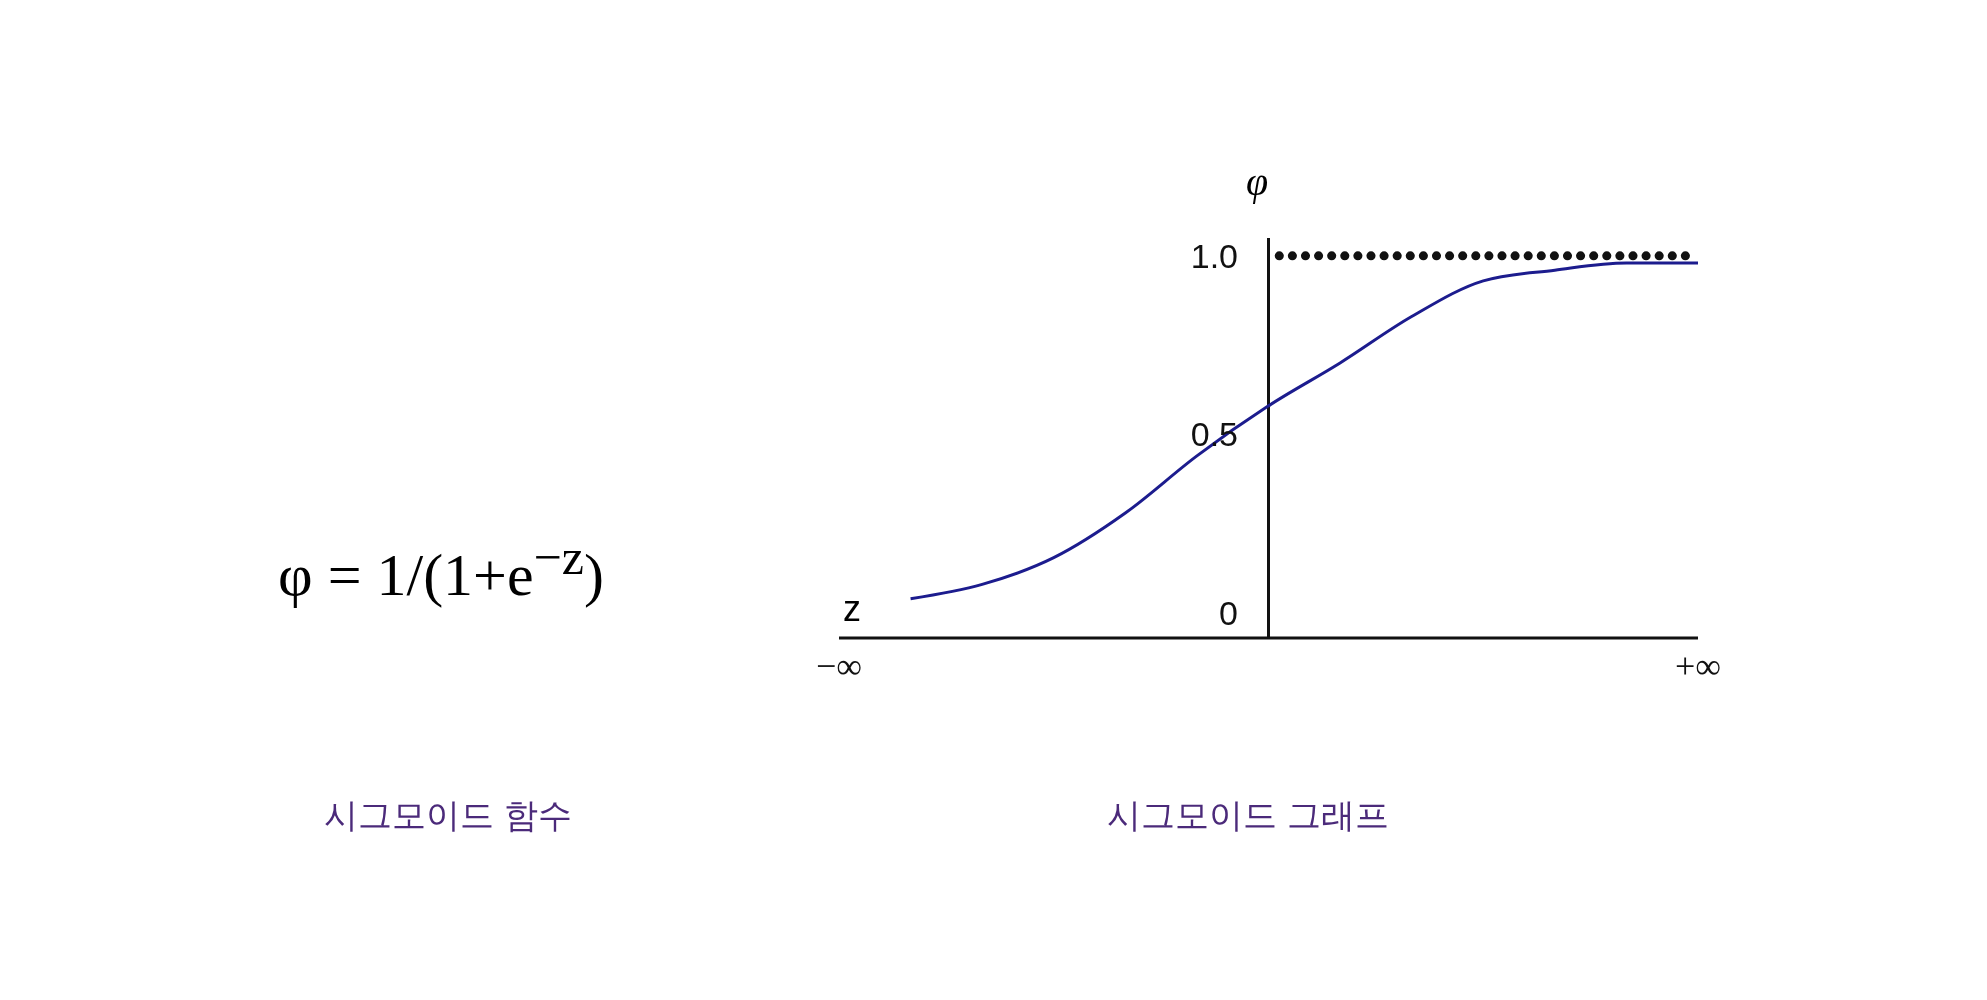 Image resolution: width=1987 pixels, height=1000 pixels. What do you see at coordinates (1698, 665) in the screenshot?
I see `x-tick-label: +∞` at bounding box center [1698, 665].